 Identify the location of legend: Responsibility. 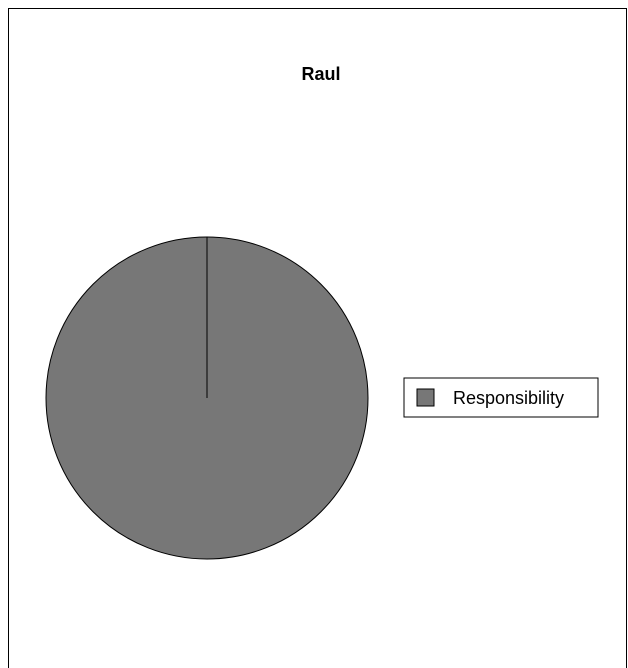
(501, 397).